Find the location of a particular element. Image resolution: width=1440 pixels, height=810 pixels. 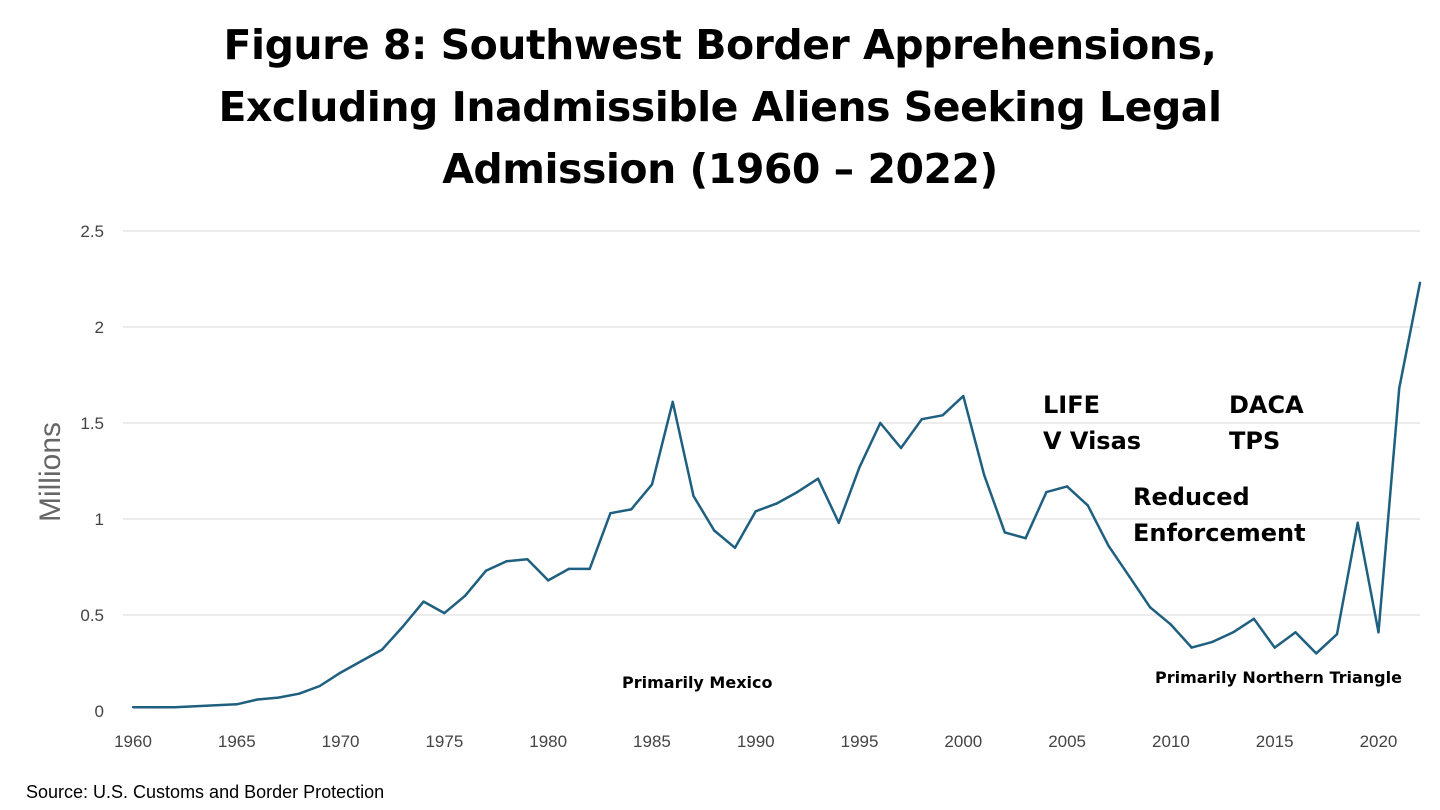

data-point-1999 is located at coordinates (942, 415).